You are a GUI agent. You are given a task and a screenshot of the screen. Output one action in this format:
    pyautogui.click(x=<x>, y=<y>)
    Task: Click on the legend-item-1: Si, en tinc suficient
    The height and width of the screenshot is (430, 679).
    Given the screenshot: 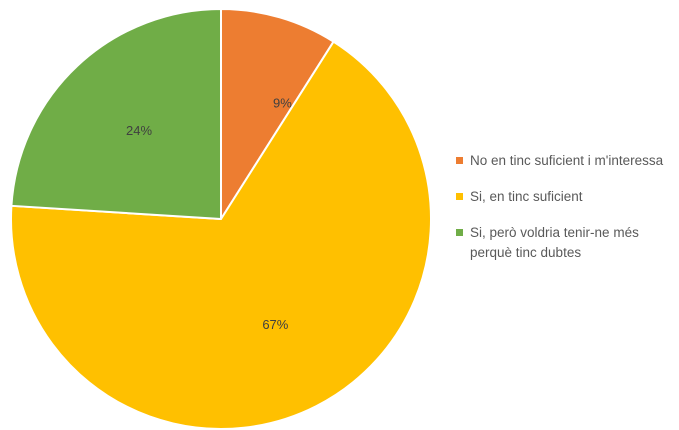 What is the action you would take?
    pyautogui.click(x=566, y=197)
    